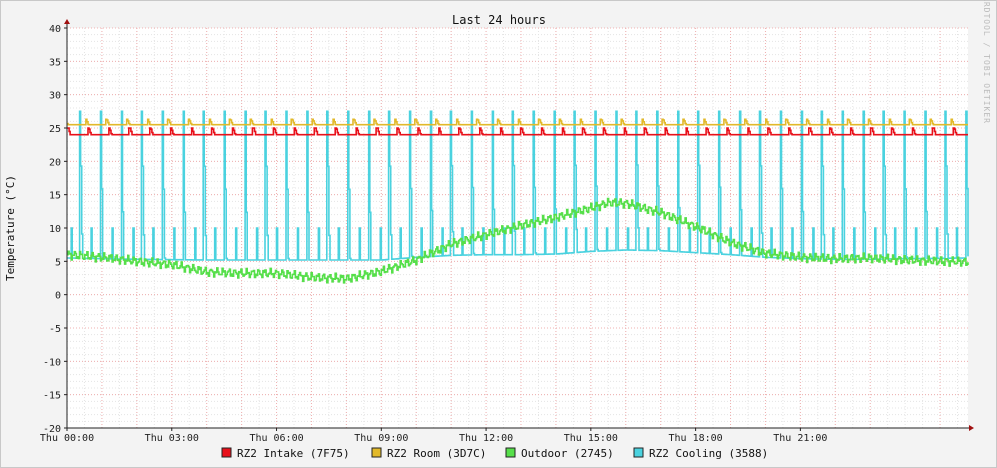  What do you see at coordinates (486, 438) in the screenshot?
I see `x-tick-label: Thu 12:00` at bounding box center [486, 438].